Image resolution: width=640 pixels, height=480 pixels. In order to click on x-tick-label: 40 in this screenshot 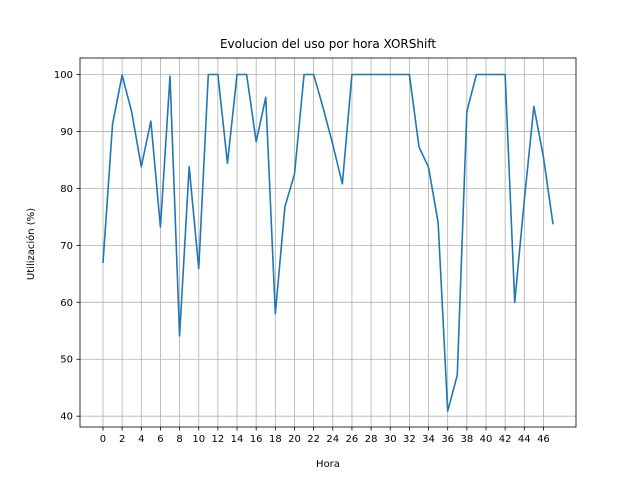, I will do `click(486, 439)`.